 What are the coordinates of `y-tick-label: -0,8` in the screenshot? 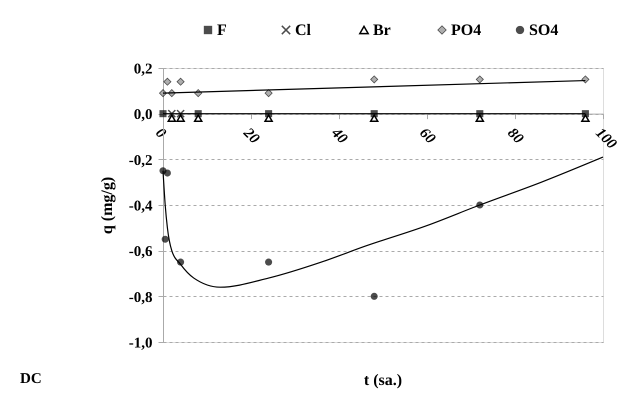 It's located at (140, 298).